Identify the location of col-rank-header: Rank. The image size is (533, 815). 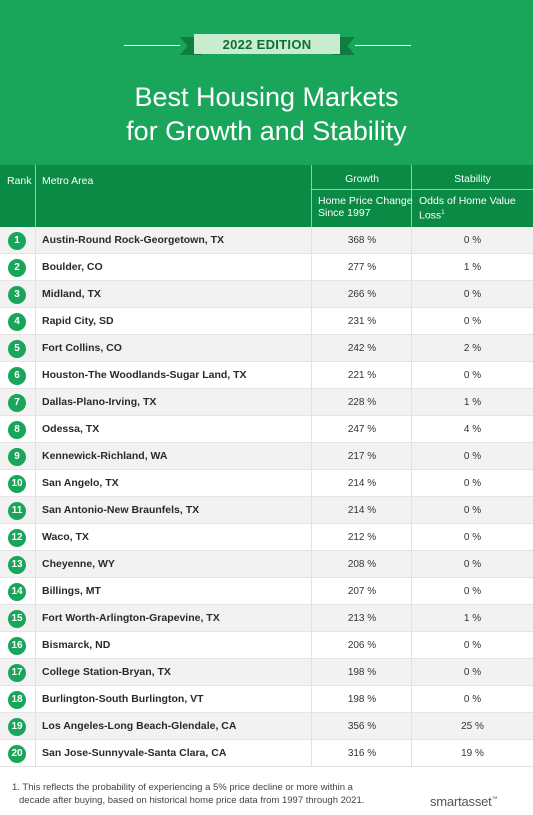
(19, 181).